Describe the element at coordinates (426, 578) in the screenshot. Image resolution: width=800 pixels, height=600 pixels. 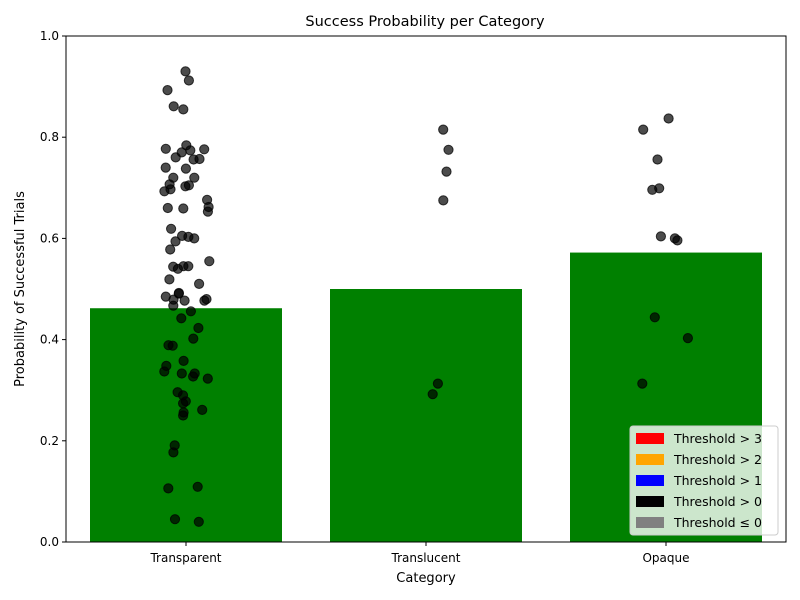
I see `x-axis-label: Category` at that location.